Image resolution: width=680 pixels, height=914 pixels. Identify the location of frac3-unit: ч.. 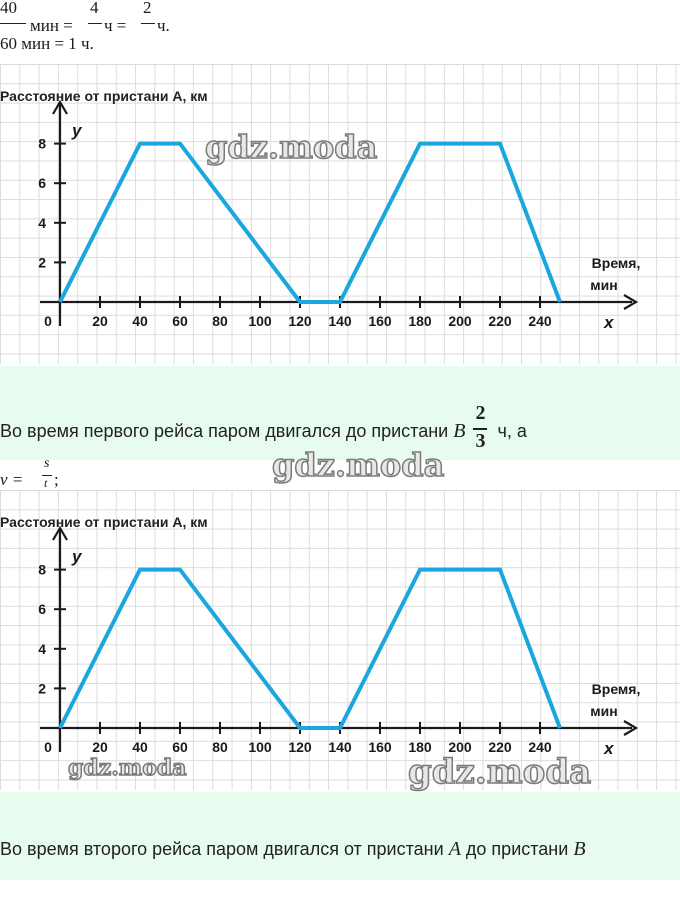
(163, 25).